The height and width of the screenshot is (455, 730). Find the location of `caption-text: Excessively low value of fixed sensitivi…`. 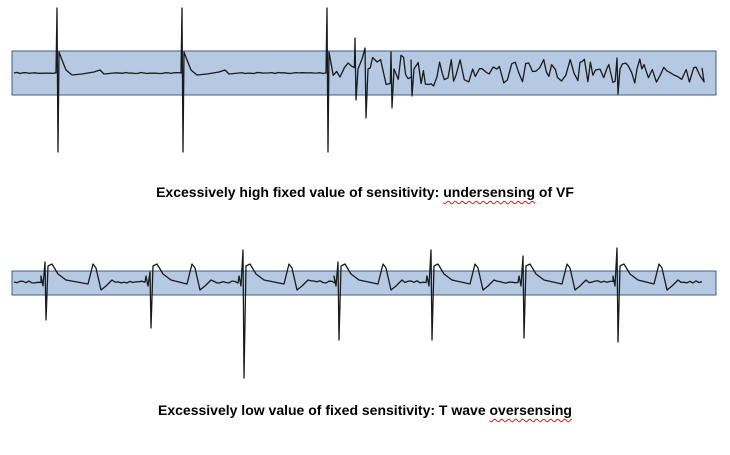

caption-text: Excessively low value of fixed sensitivi… is located at coordinates (324, 410).